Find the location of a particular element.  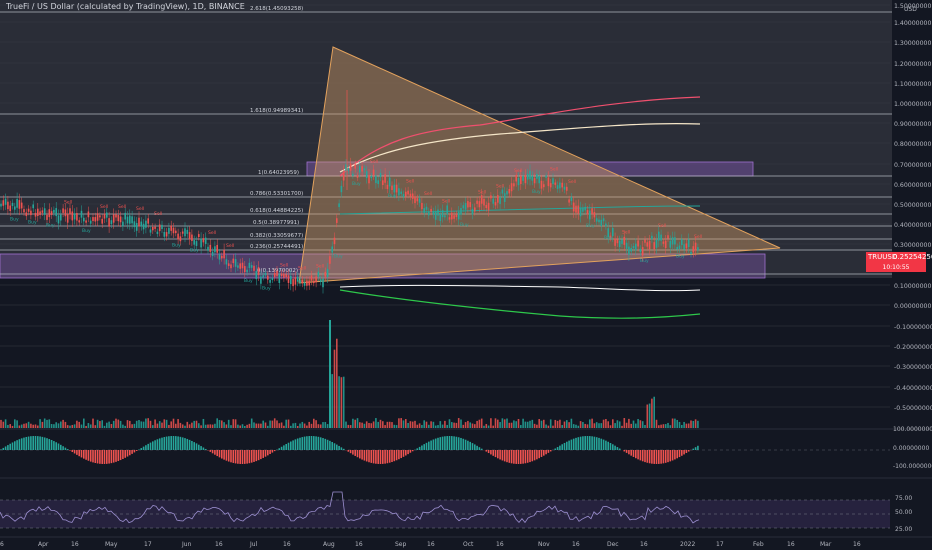

macd-histogram: 100.00000000 0.00000000 -100.00000000 is located at coordinates (466, 448).